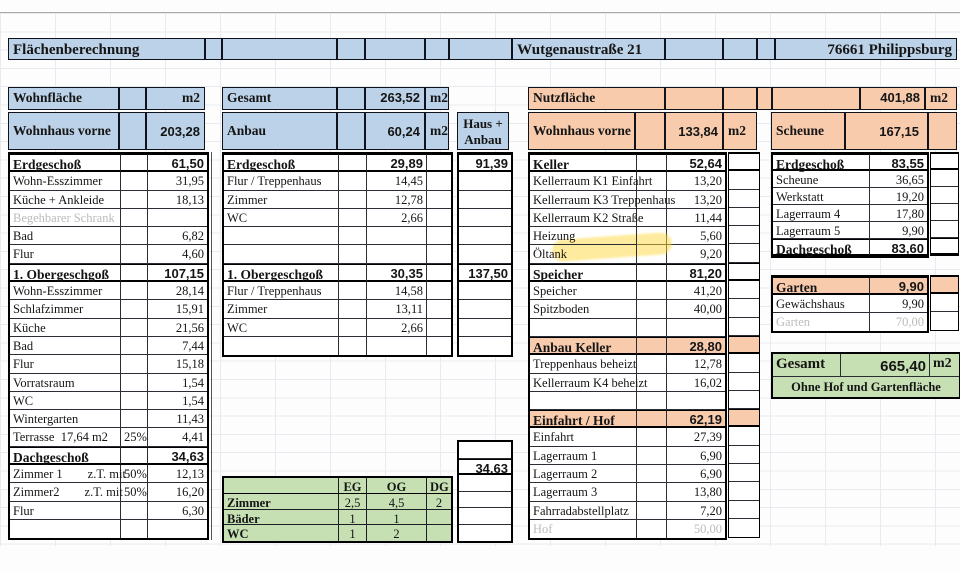  I want to click on cell: Anbau Keller, so click(583, 346).